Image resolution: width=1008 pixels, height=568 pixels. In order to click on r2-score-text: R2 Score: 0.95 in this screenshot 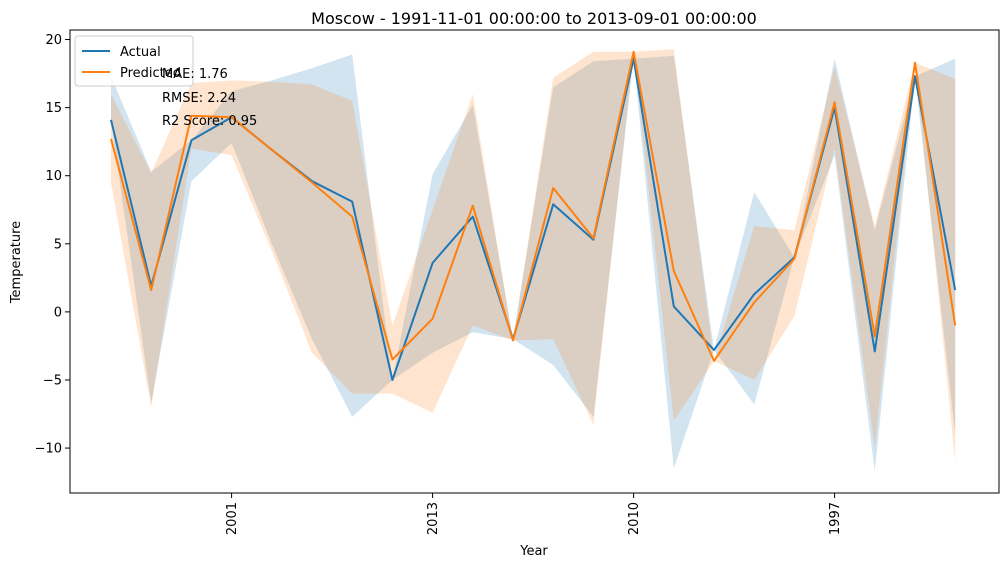, I will do `click(209, 121)`.